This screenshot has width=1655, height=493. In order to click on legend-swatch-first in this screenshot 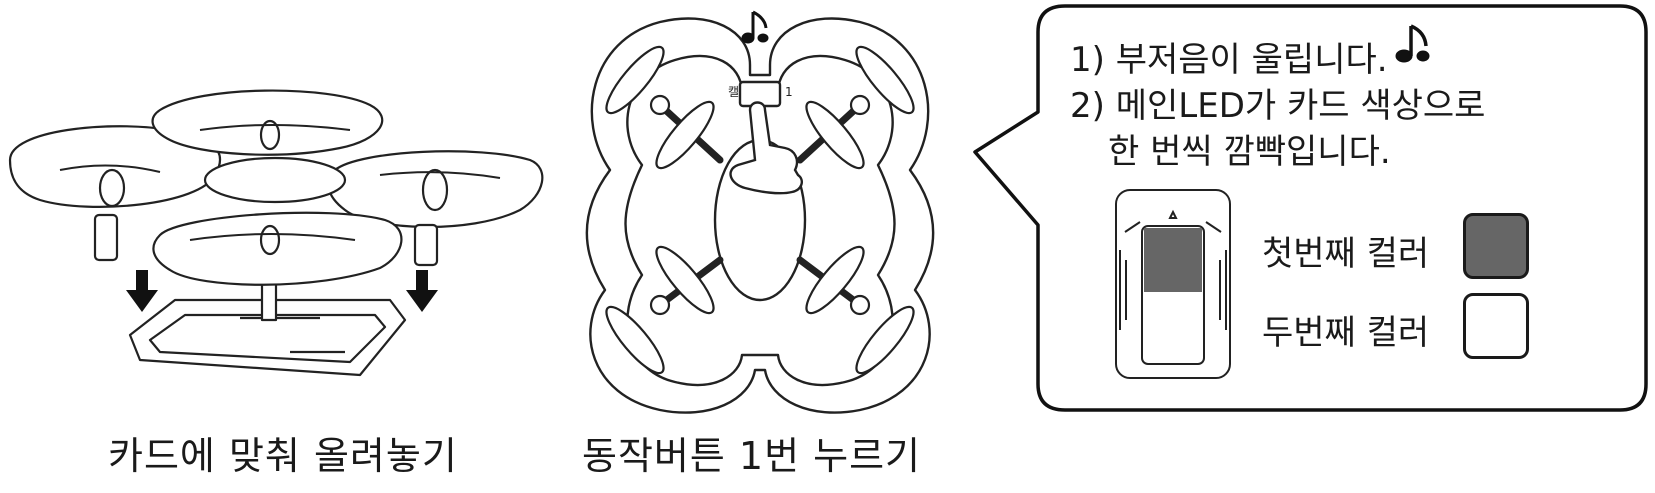, I will do `click(1496, 246)`.